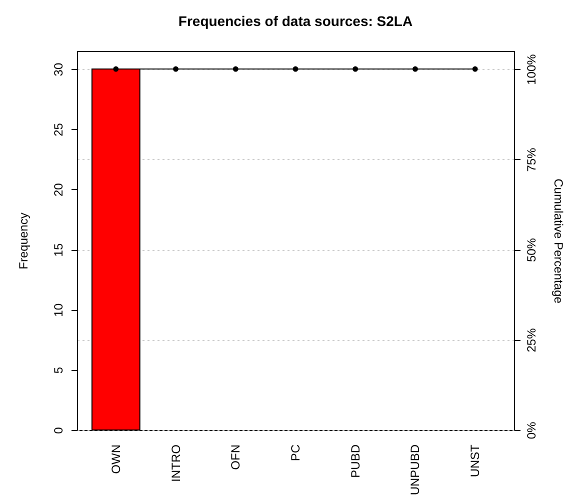  I want to click on x-tick-label: UNPUBD, so click(415, 470).